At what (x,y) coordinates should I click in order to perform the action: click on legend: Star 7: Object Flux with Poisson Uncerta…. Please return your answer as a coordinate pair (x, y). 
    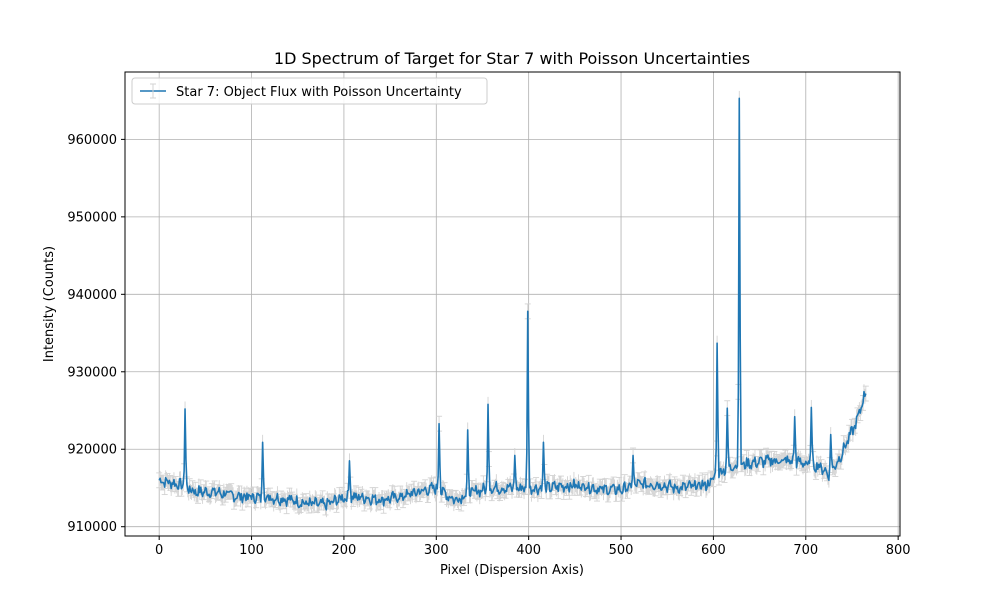
    Looking at the image, I should click on (309, 91).